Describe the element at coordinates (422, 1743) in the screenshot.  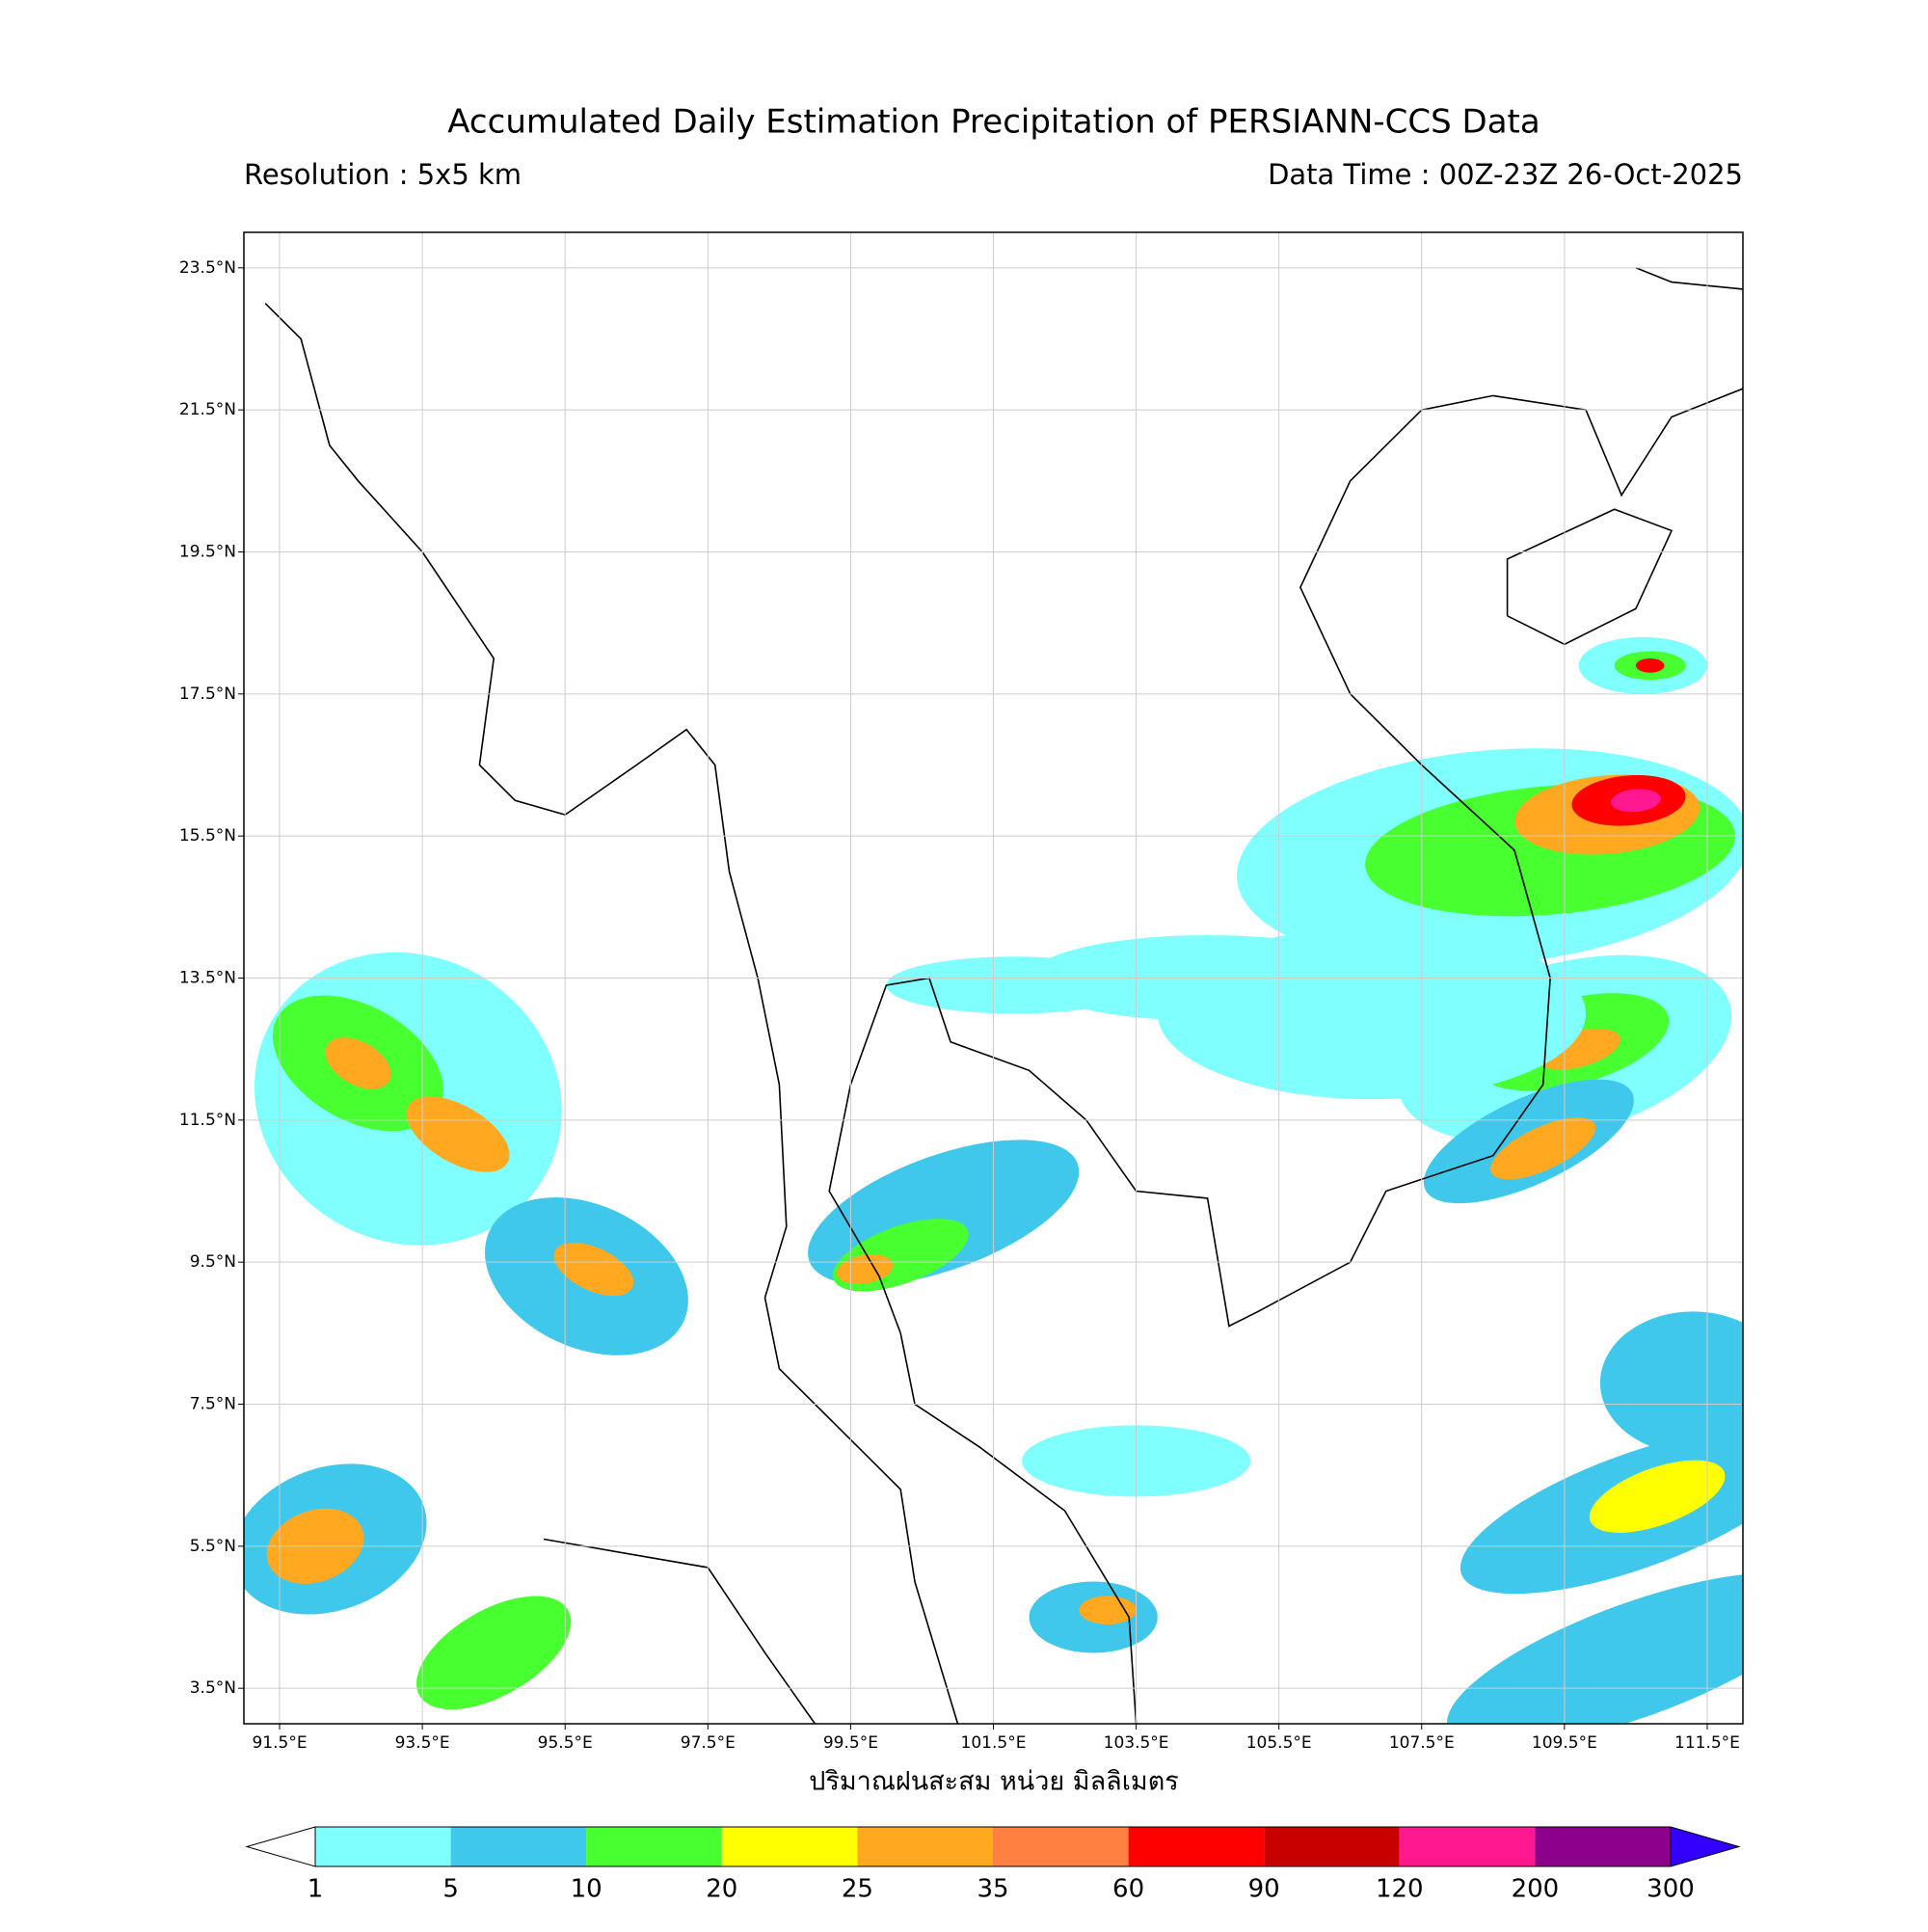
I see `x-tick-label: 93.5°E` at that location.